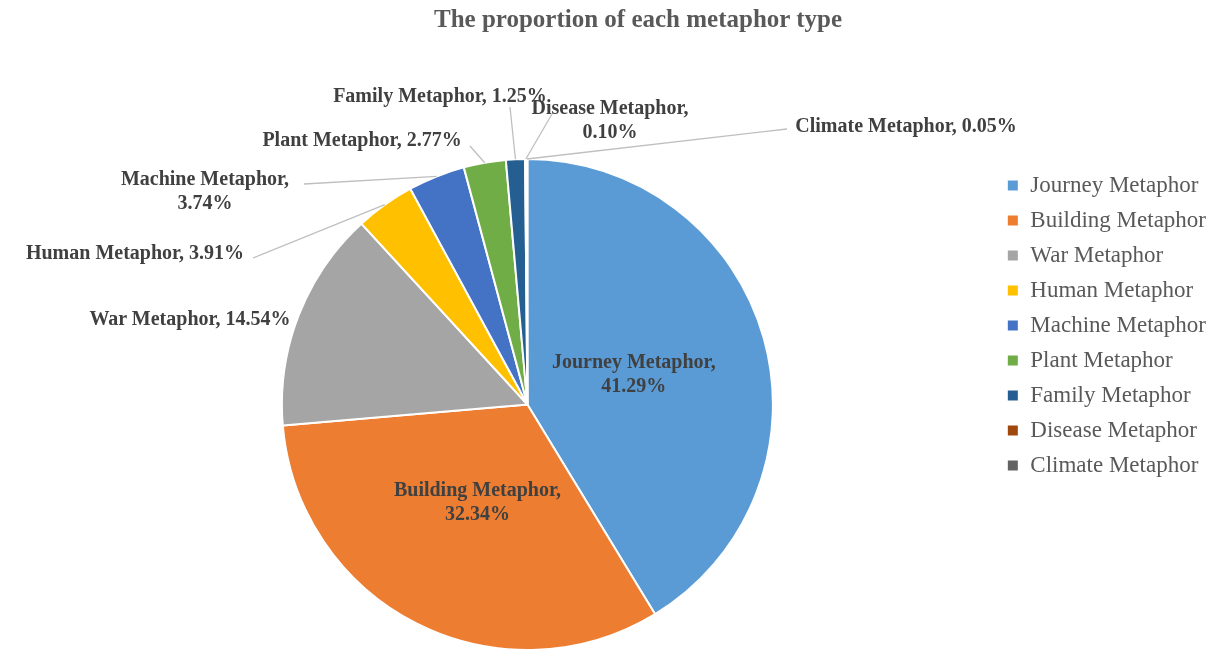 The height and width of the screenshot is (655, 1226). I want to click on chart-title: The proportion of each metaphor type, so click(638, 19).